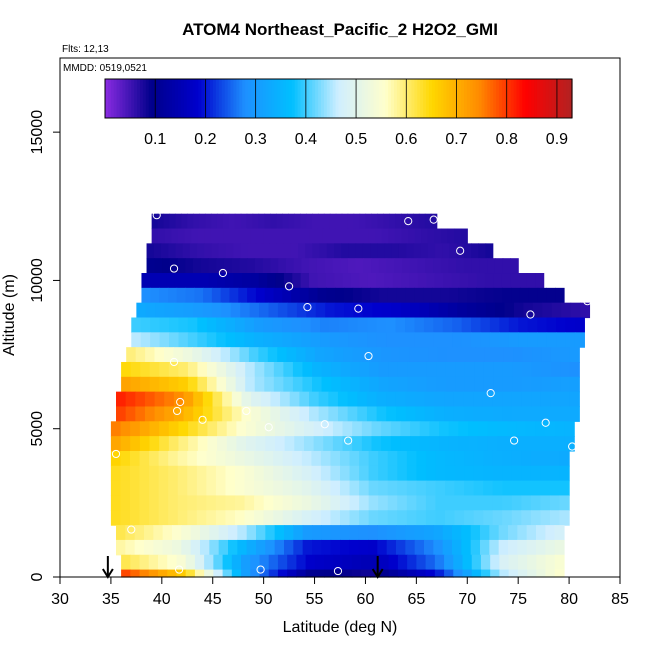  What do you see at coordinates (44, 345) in the screenshot?
I see `y-axis: 0 5000 10000 15000` at bounding box center [44, 345].